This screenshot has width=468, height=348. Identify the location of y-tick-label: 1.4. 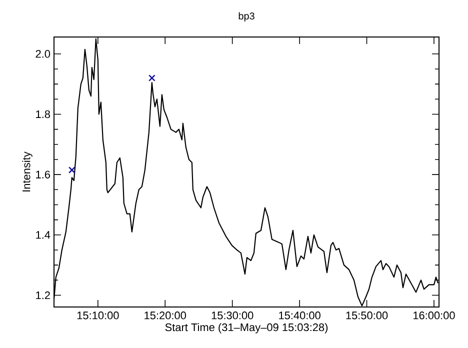
(43, 235).